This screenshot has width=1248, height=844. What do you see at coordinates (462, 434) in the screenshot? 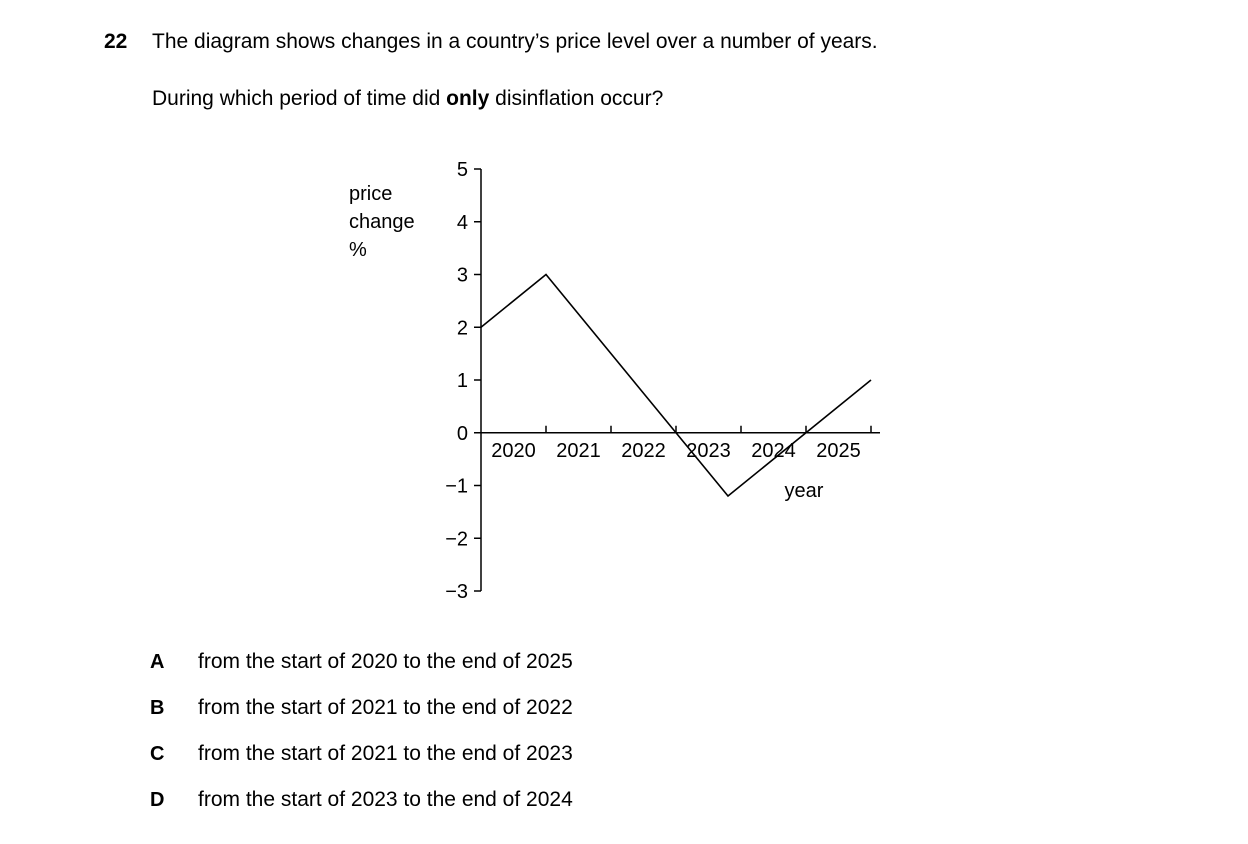
I see `y-tick-label: 0` at bounding box center [462, 434].